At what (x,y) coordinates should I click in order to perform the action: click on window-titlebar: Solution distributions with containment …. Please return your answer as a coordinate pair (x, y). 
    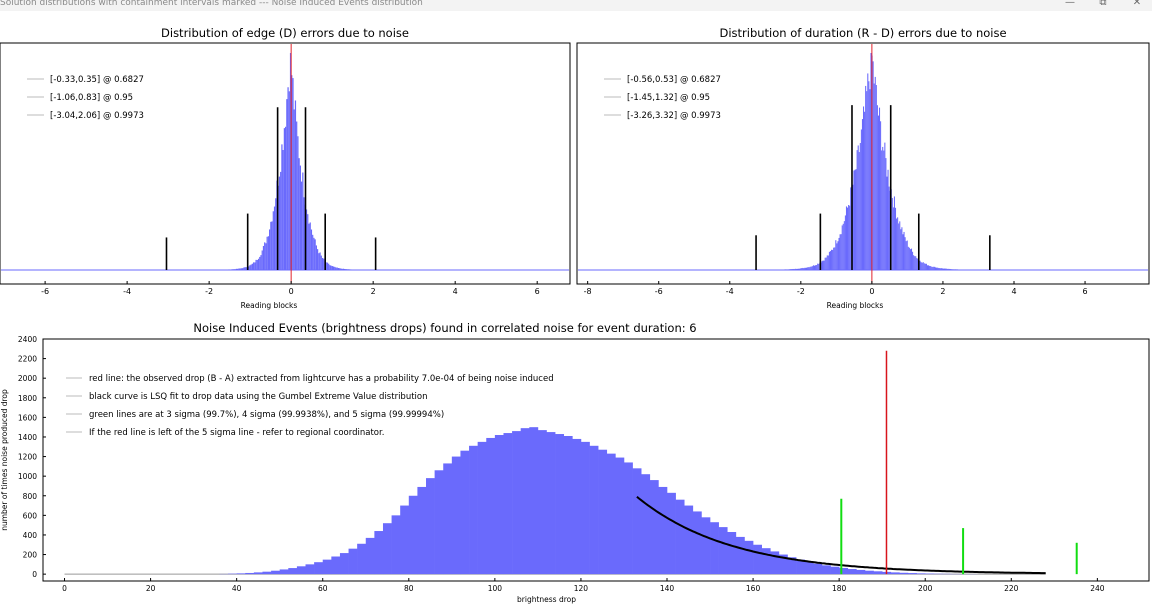
    Looking at the image, I should click on (576, 5).